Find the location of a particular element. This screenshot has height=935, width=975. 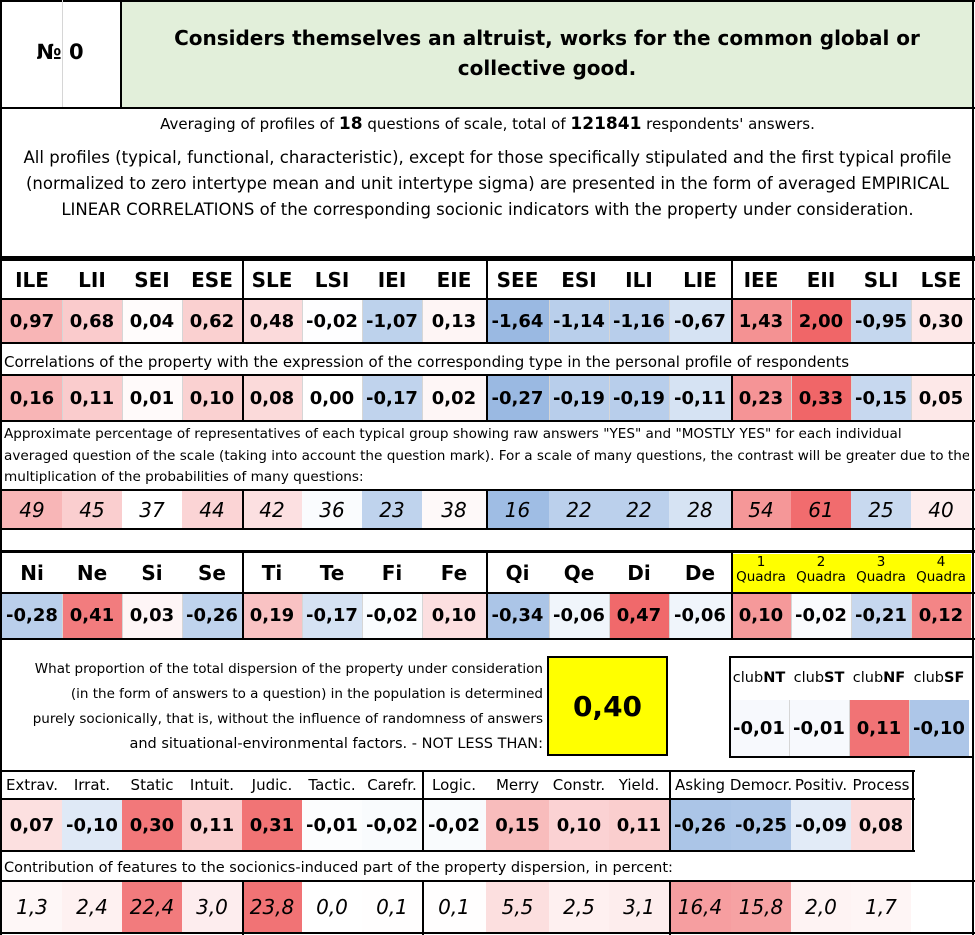

function-value-10: -0,06 is located at coordinates (579, 615).